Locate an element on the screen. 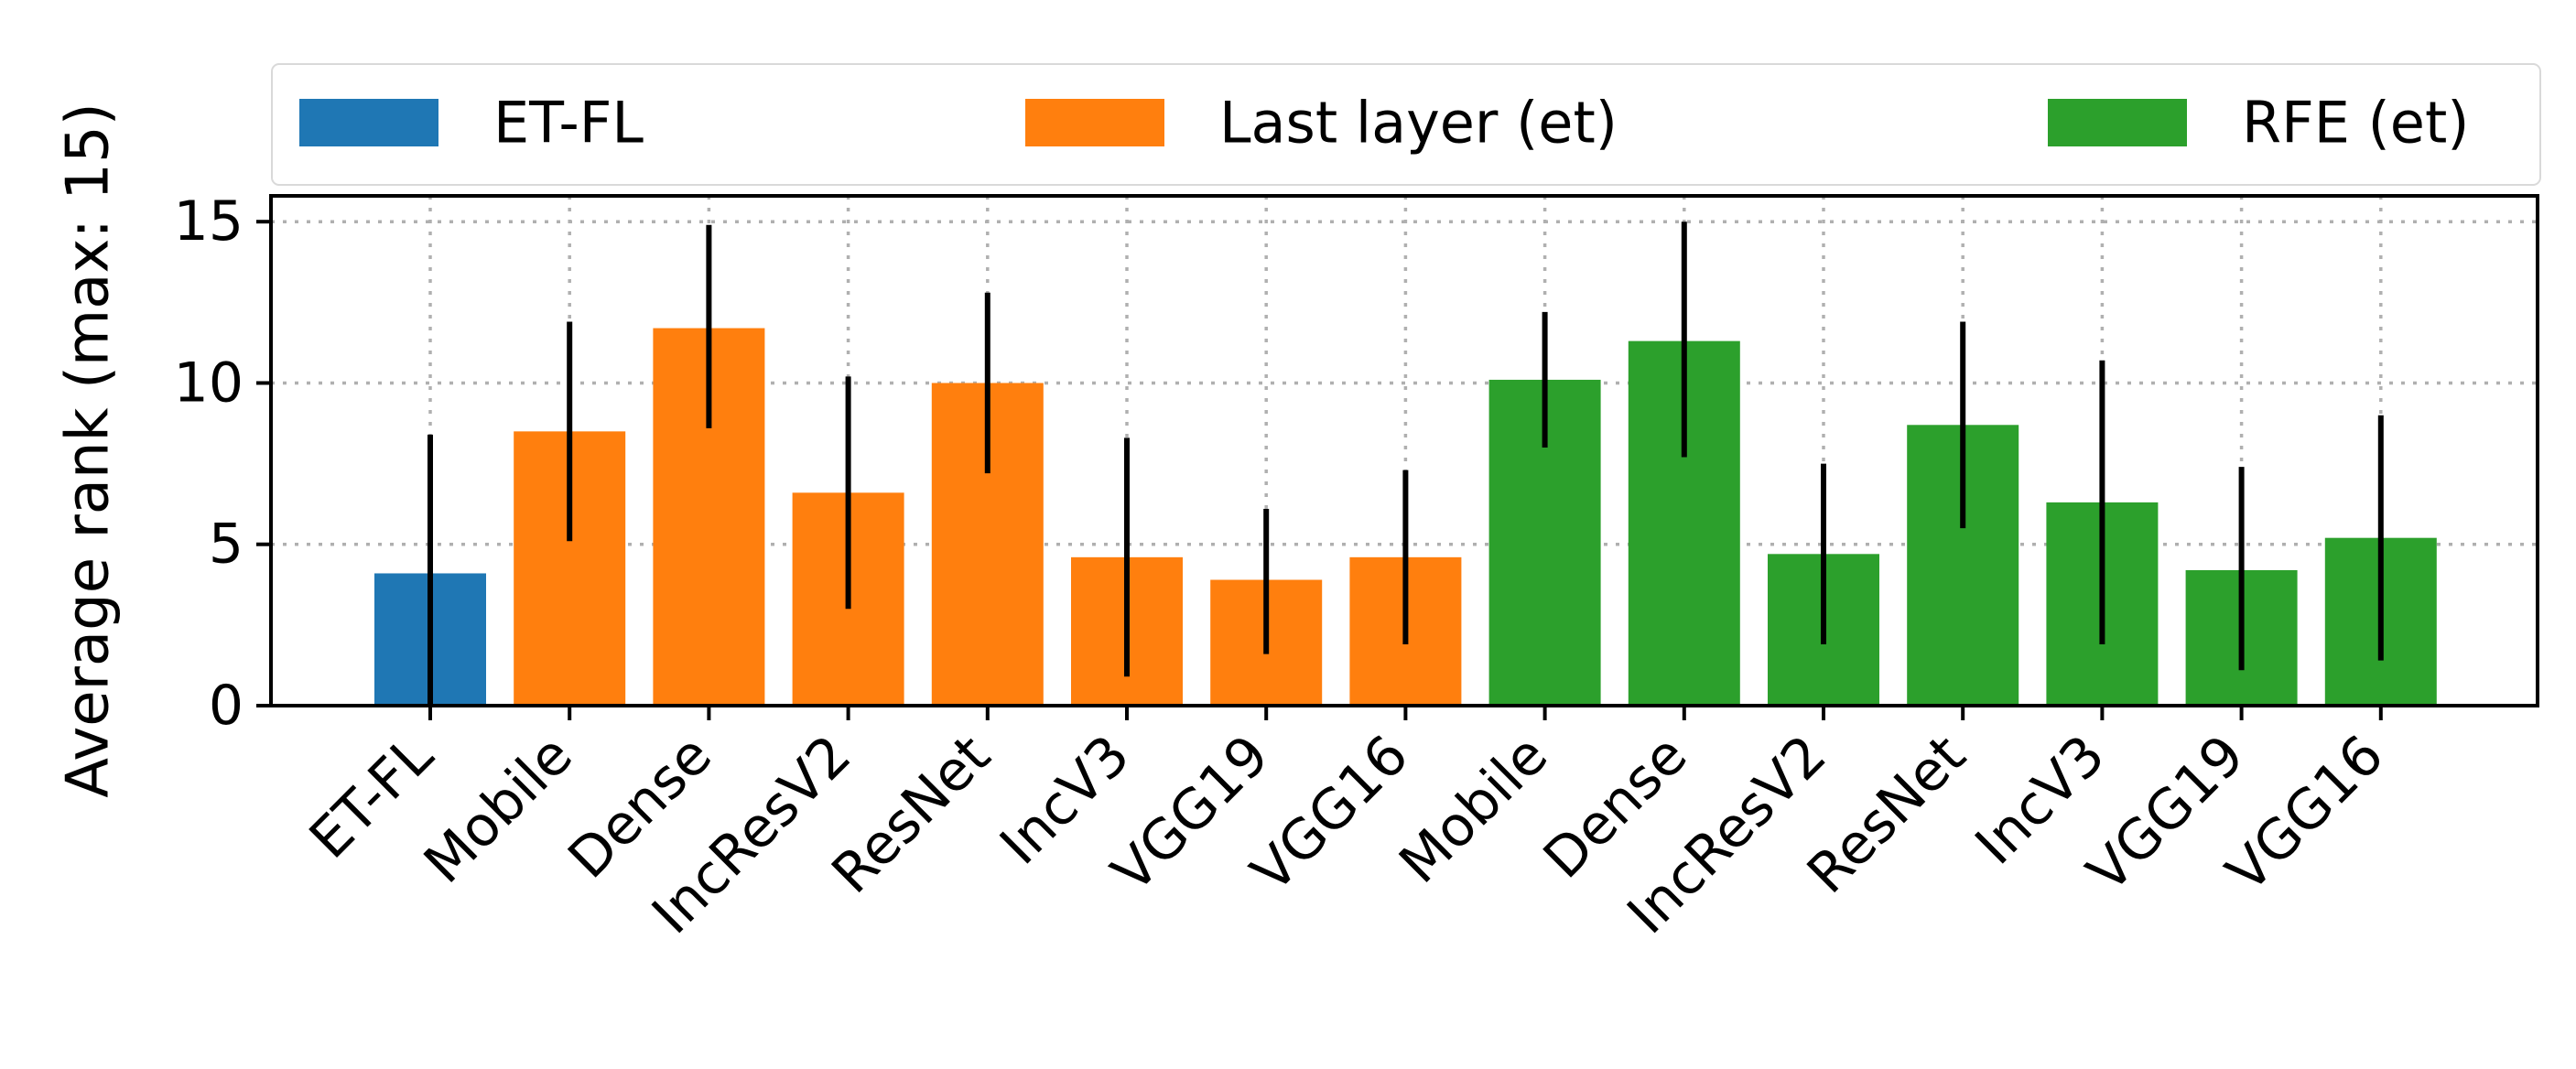 The height and width of the screenshot is (1069, 2576). y-axis-label: Average rank (max: 15) is located at coordinates (89, 450).